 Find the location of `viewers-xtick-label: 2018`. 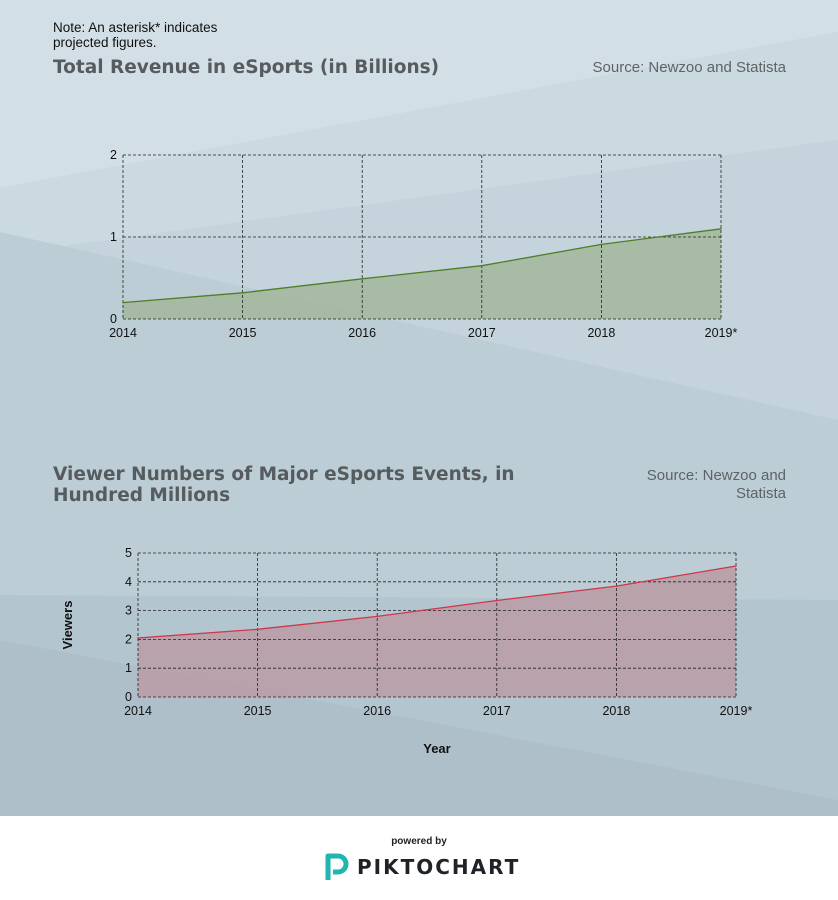

viewers-xtick-label: 2018 is located at coordinates (616, 711).